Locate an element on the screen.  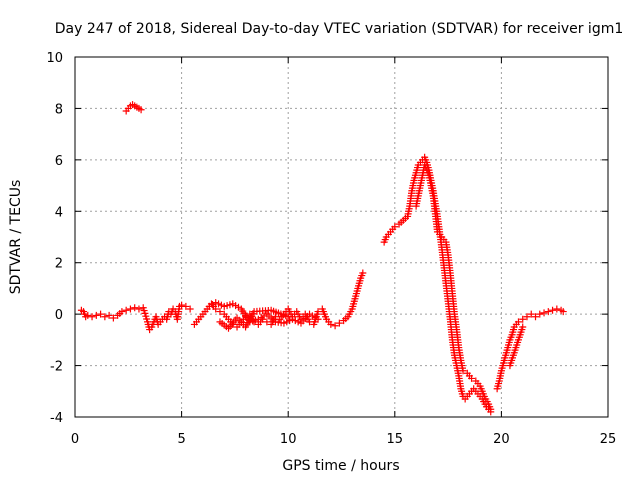
x-tick-label: 25 is located at coordinates (608, 439).